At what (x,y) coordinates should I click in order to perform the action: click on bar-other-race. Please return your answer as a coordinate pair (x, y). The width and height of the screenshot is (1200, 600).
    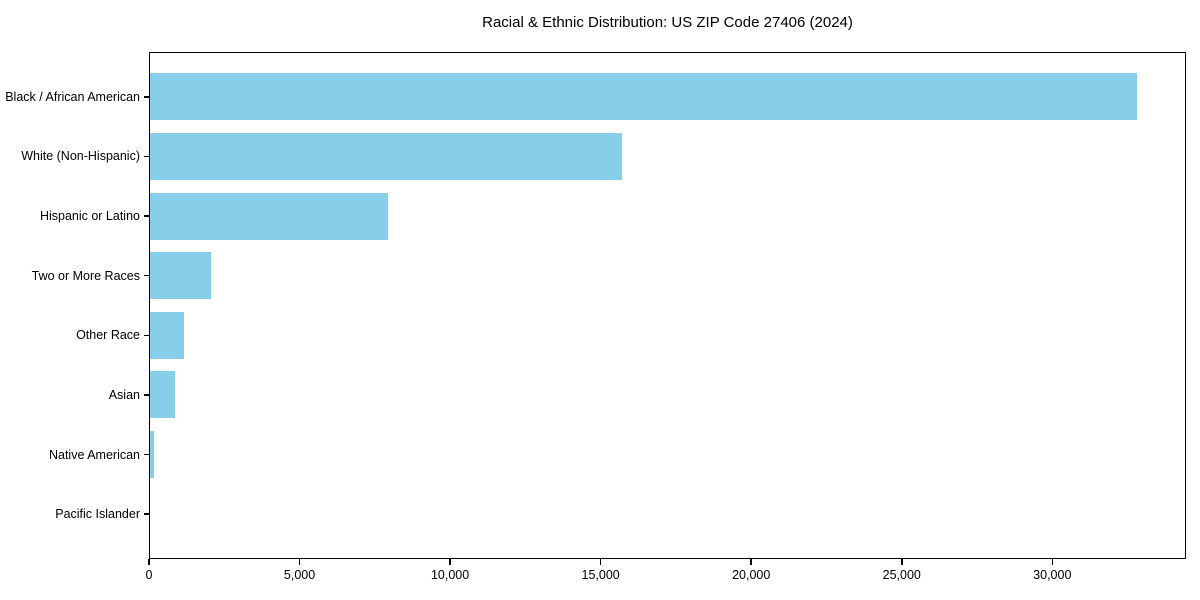
    Looking at the image, I should click on (166, 335).